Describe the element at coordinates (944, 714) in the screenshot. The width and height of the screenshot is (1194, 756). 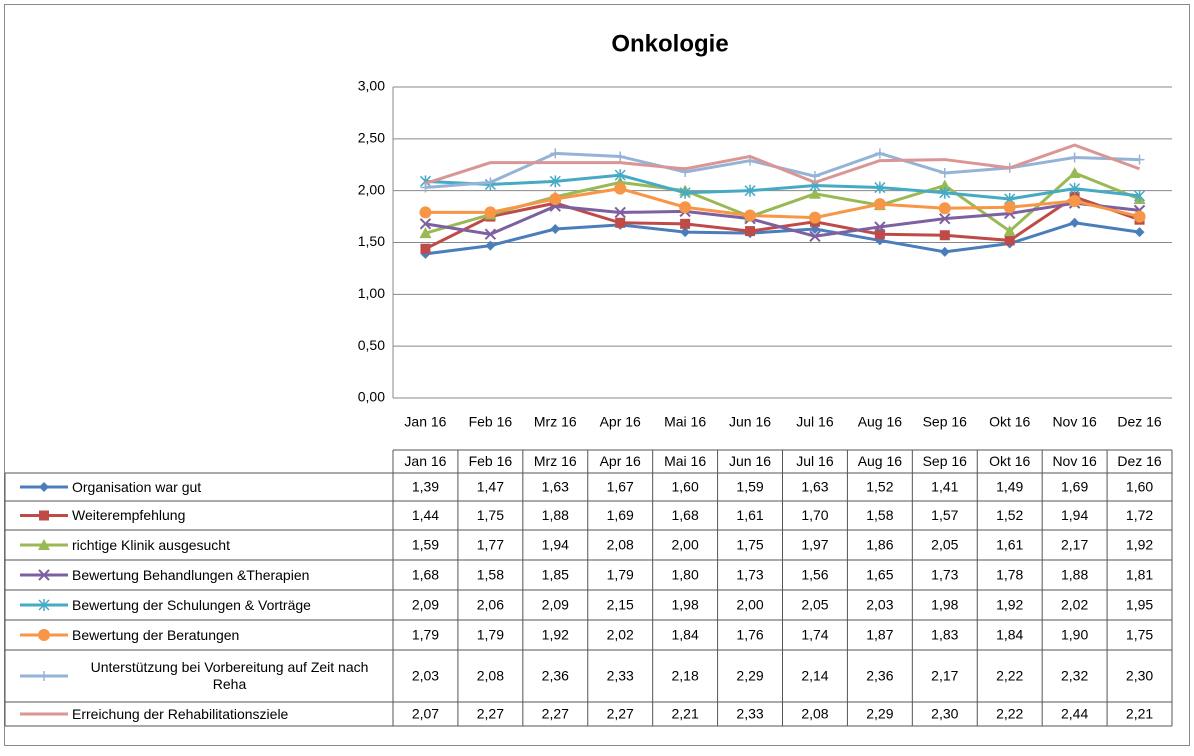
I see `table-cell: 2,30` at that location.